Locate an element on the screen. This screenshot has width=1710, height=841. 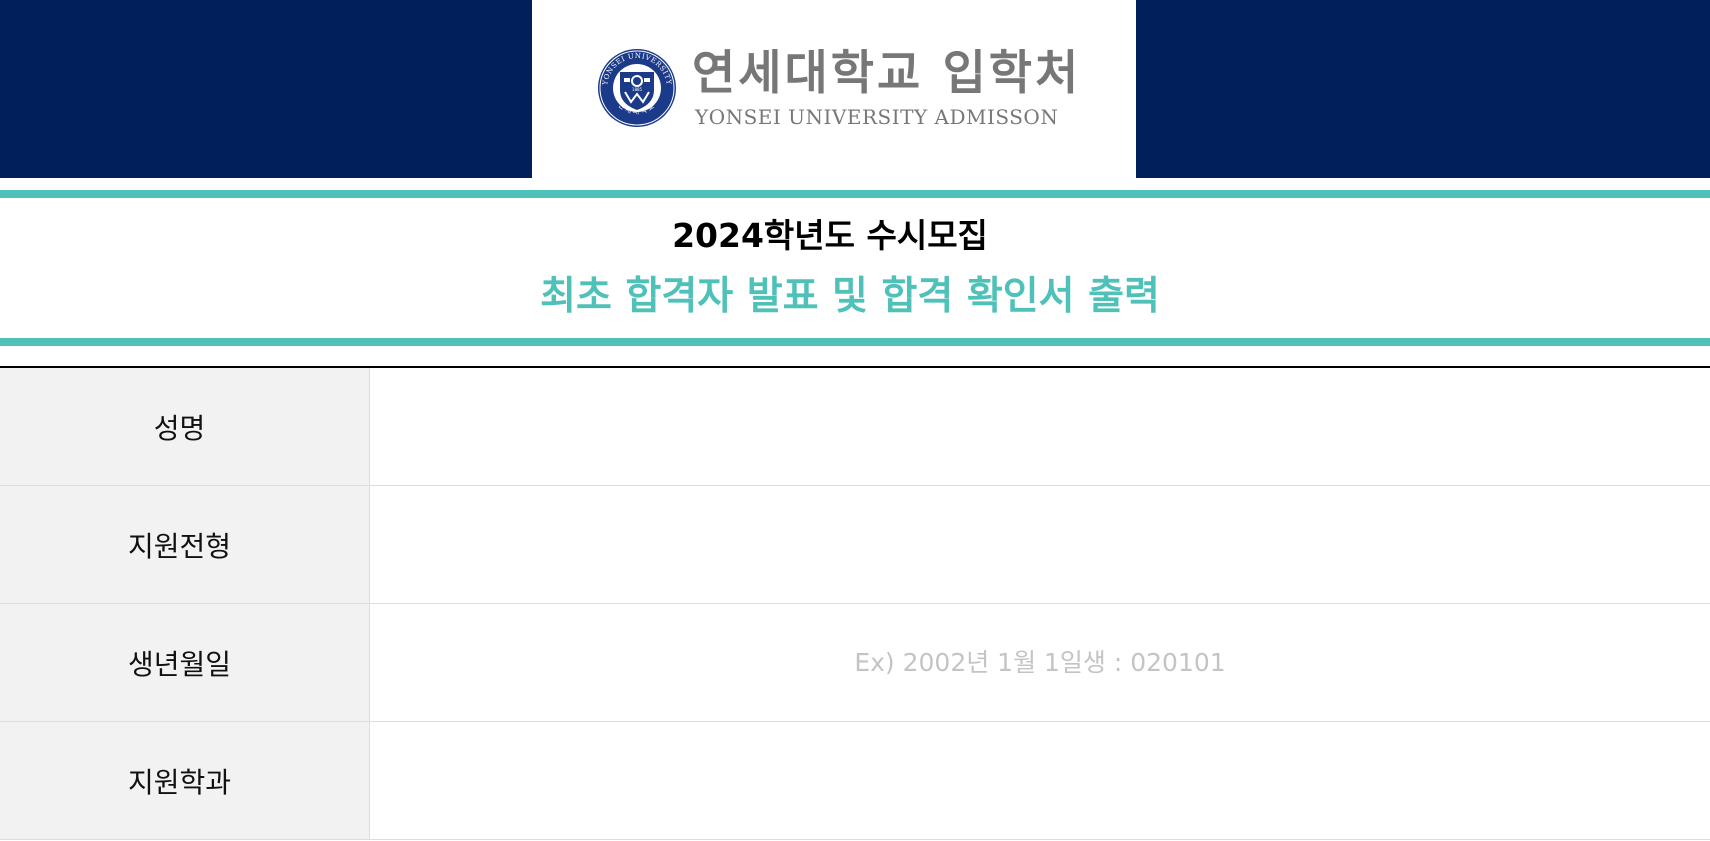
form-row-name: 성명 is located at coordinates (855, 427).